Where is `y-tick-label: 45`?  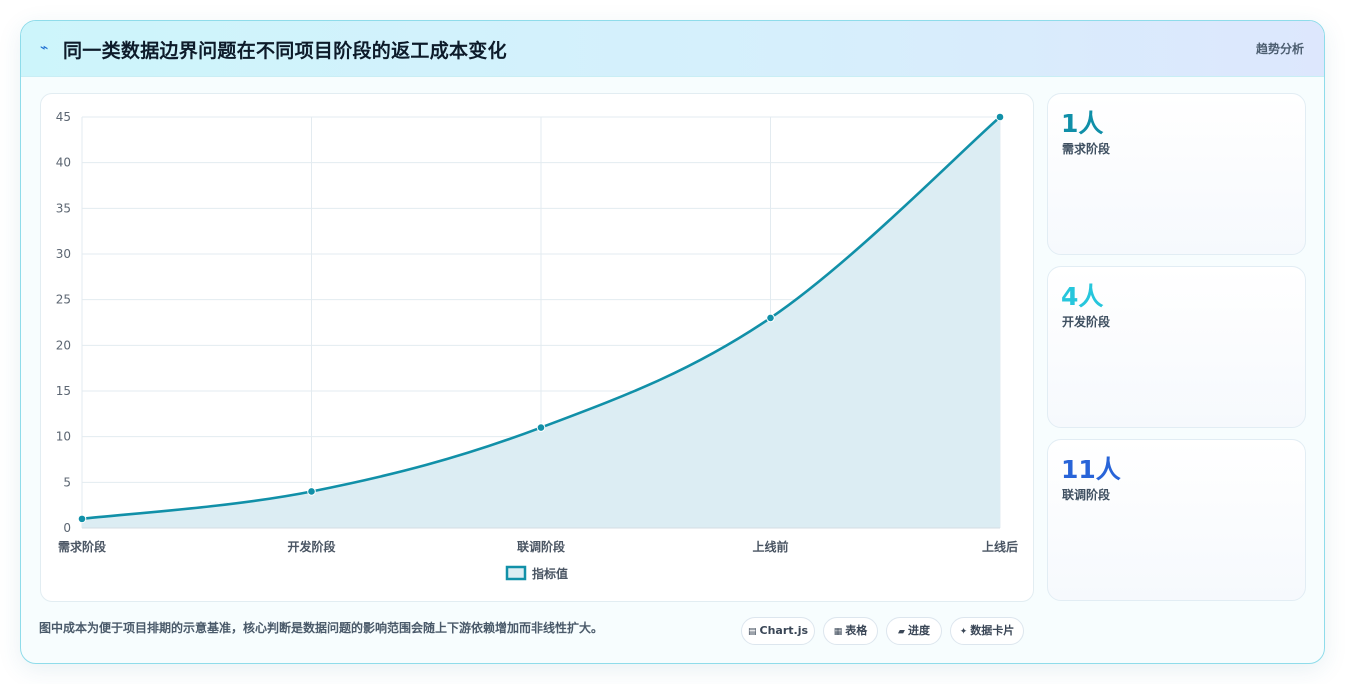
y-tick-label: 45 is located at coordinates (63, 117).